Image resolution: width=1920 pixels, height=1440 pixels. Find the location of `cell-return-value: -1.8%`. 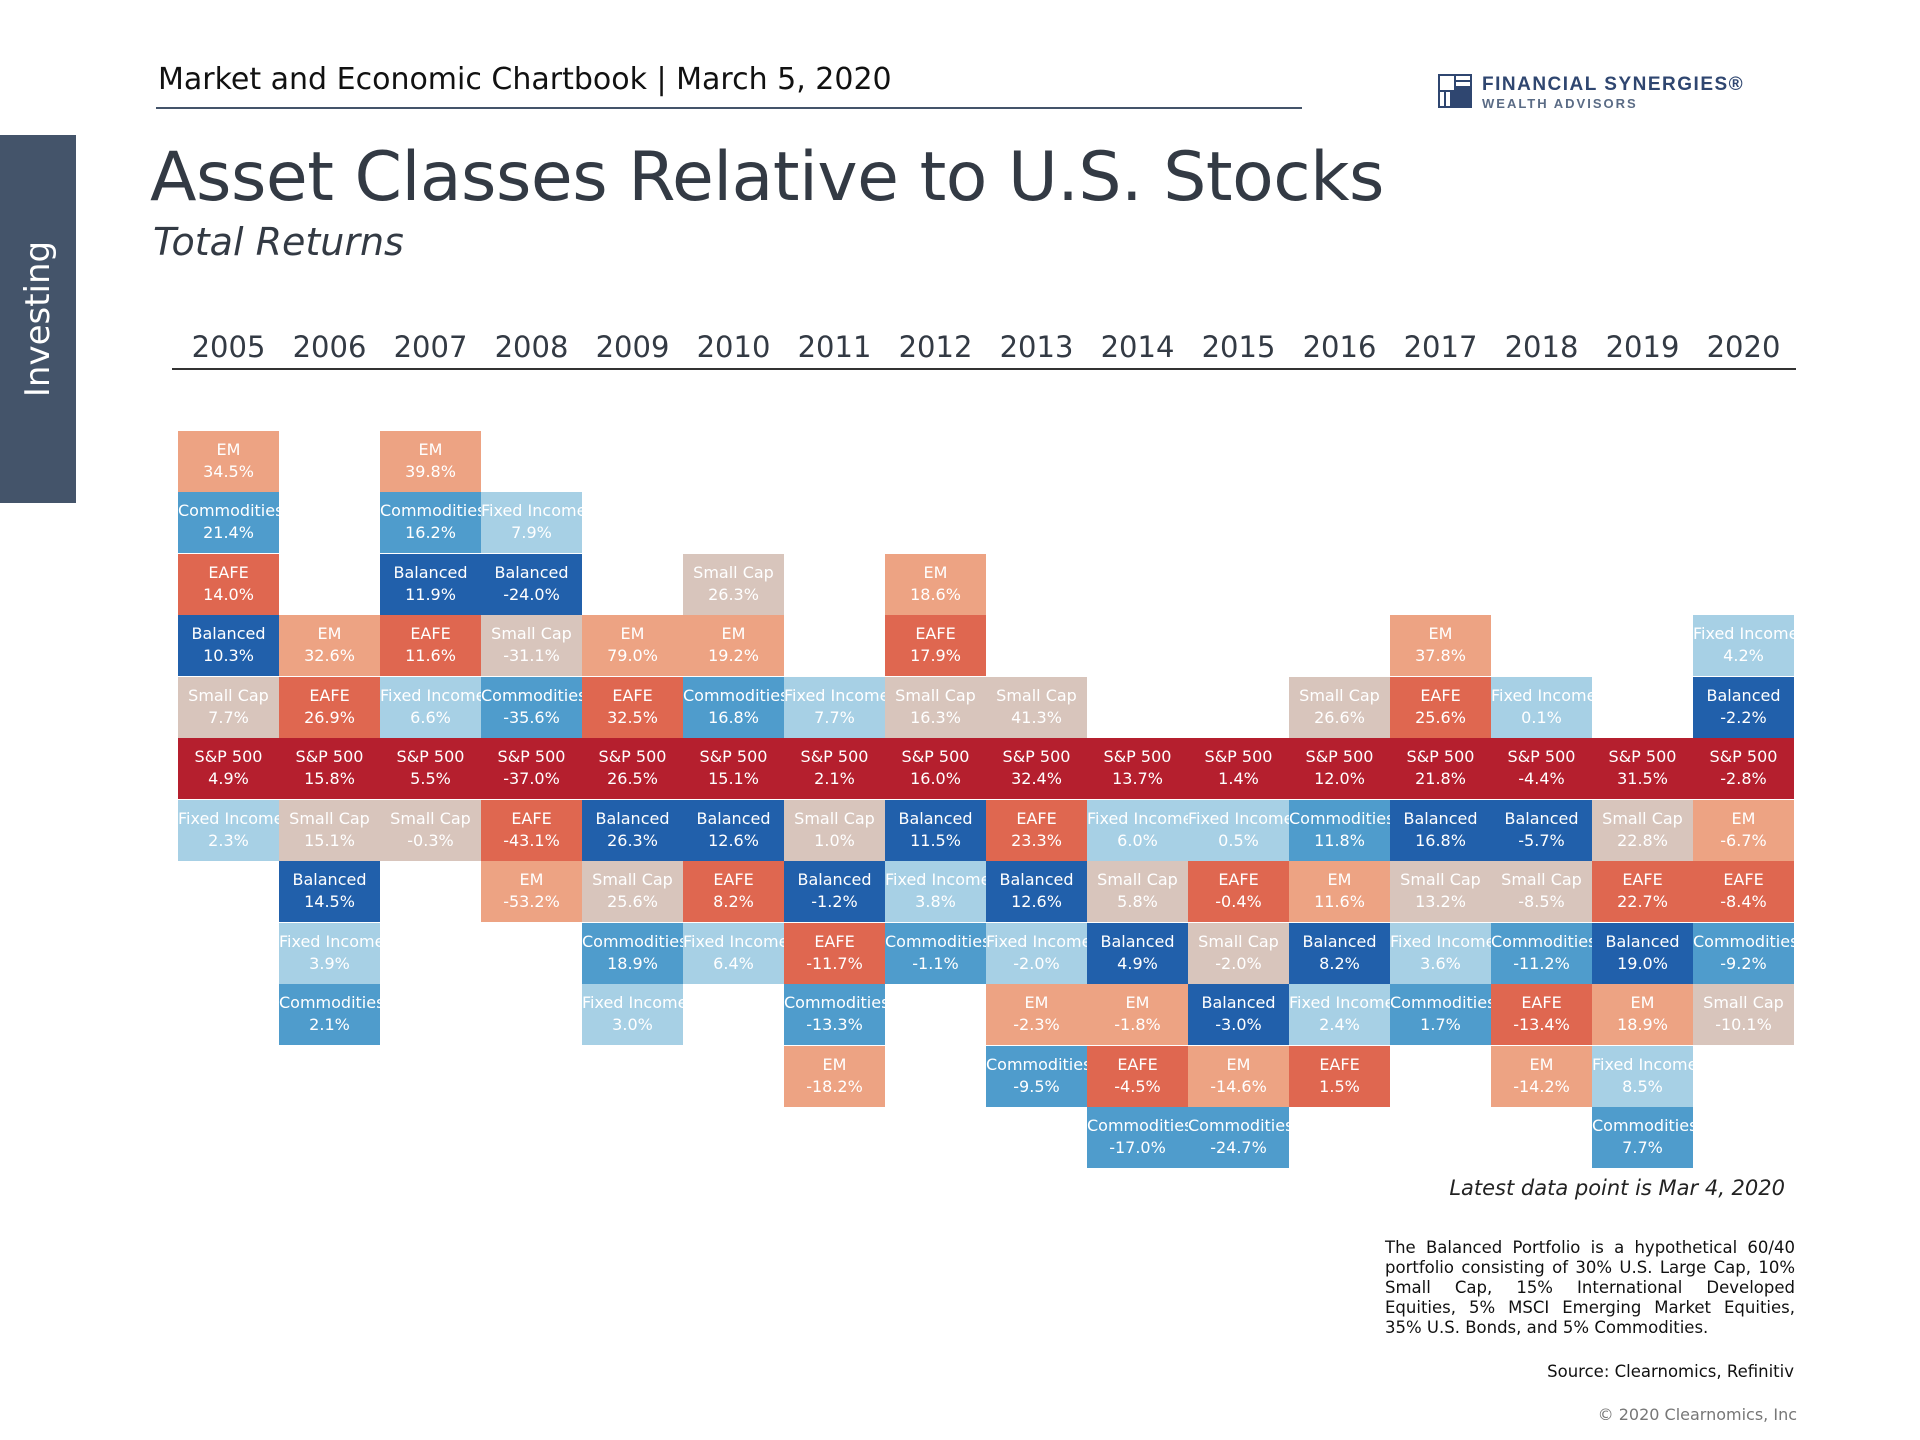

cell-return-value: -1.8% is located at coordinates (1137, 1024).